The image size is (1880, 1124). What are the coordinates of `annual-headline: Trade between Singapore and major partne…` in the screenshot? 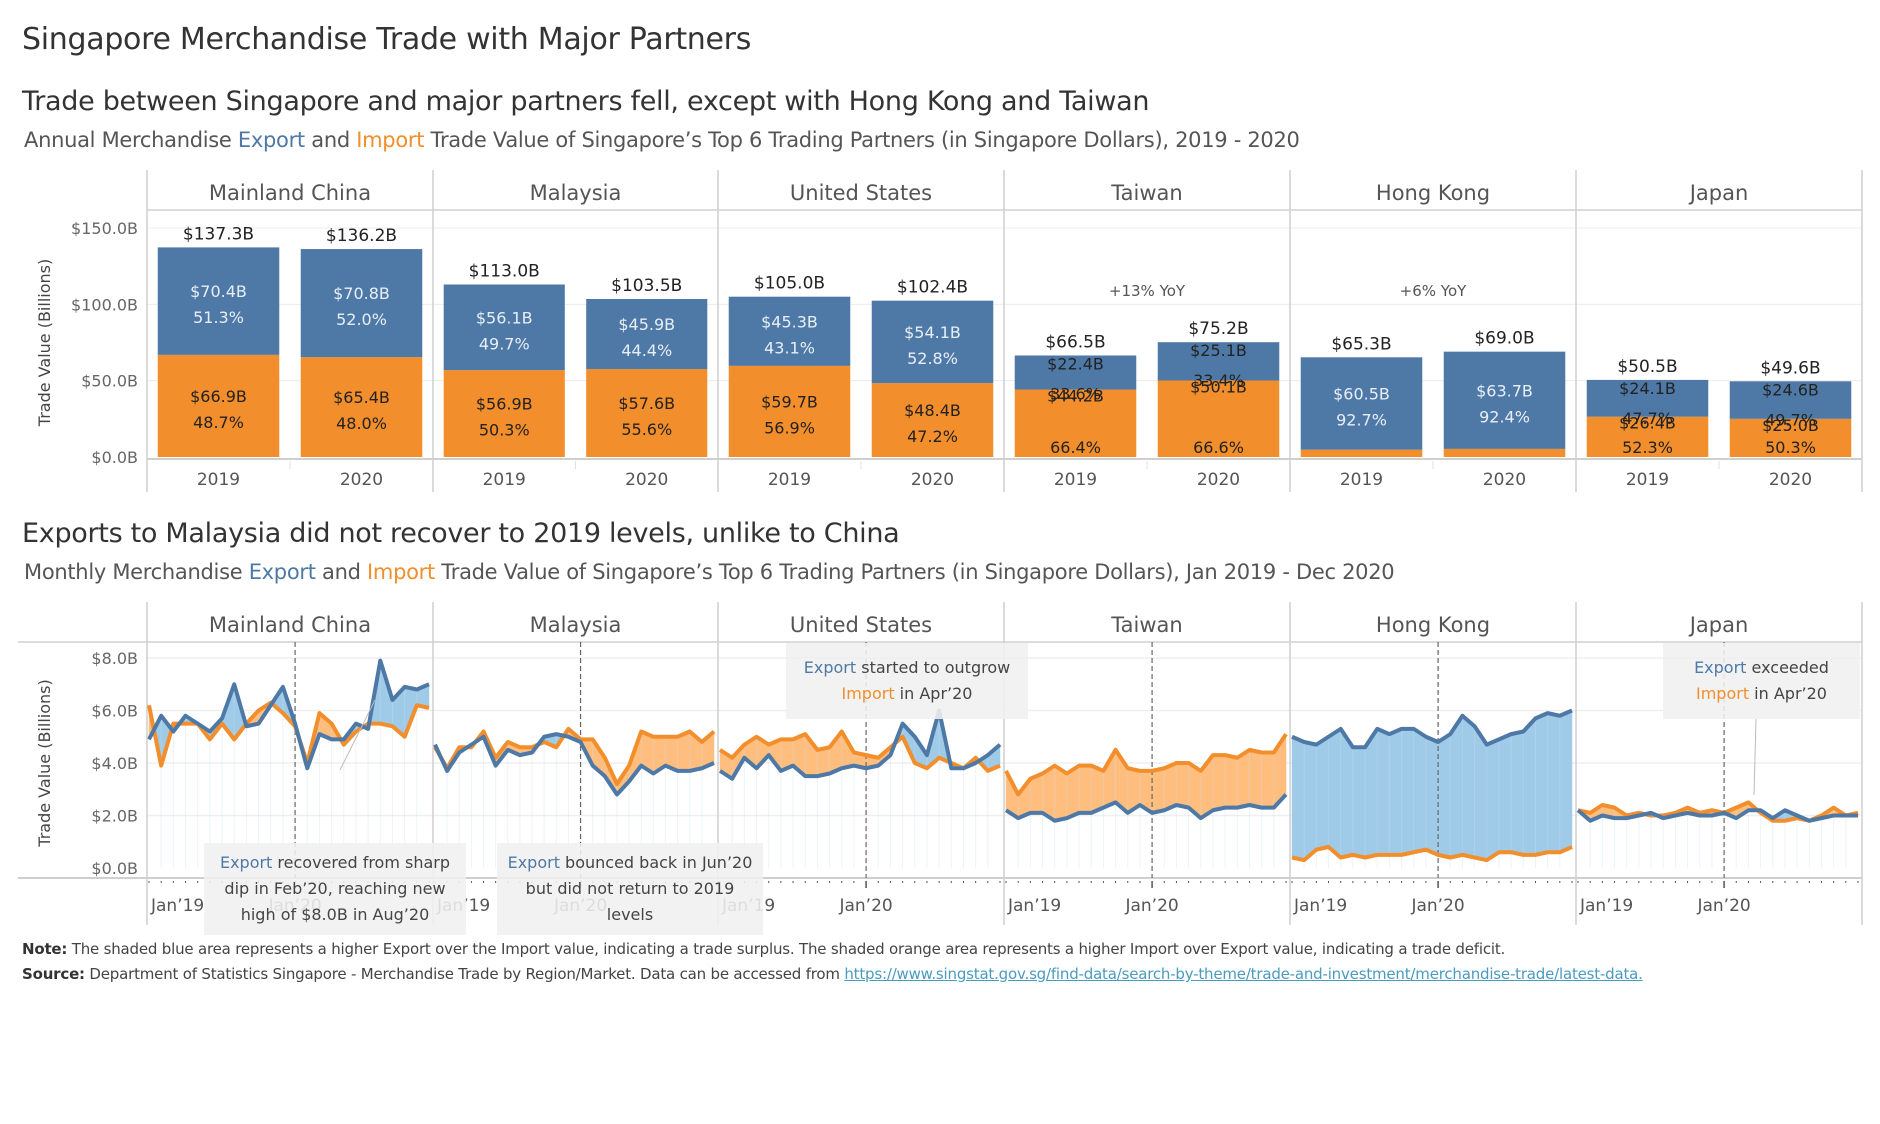 It's located at (586, 101).